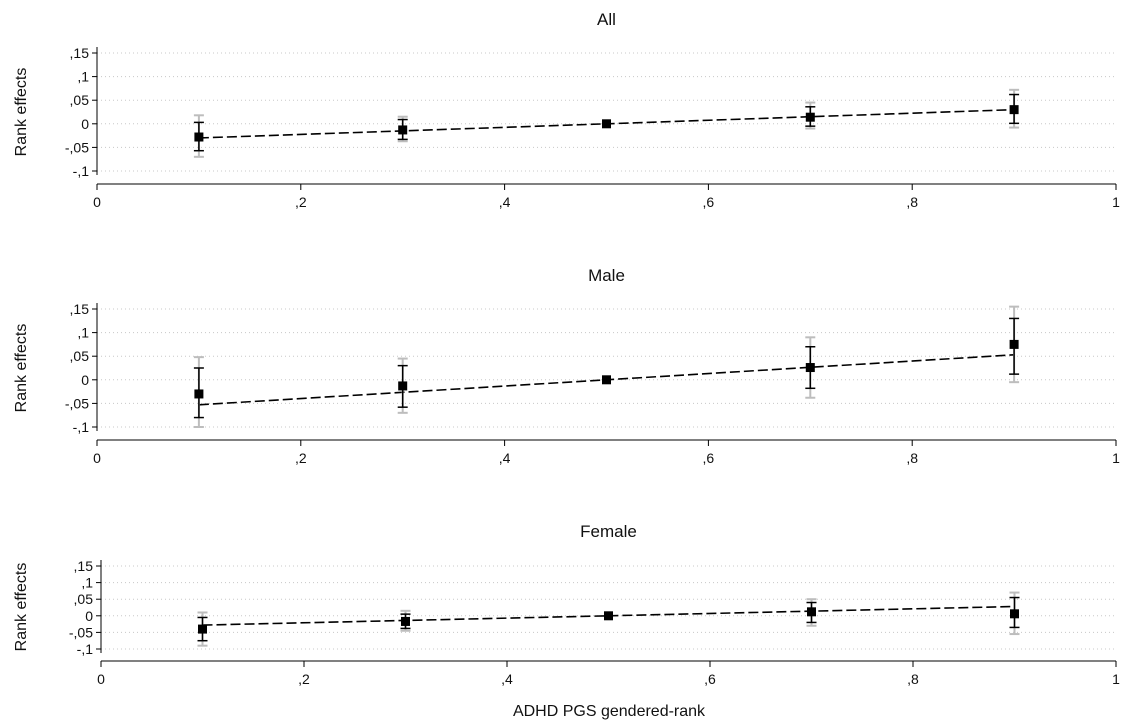  I want to click on chart-title: Female, so click(608, 531).